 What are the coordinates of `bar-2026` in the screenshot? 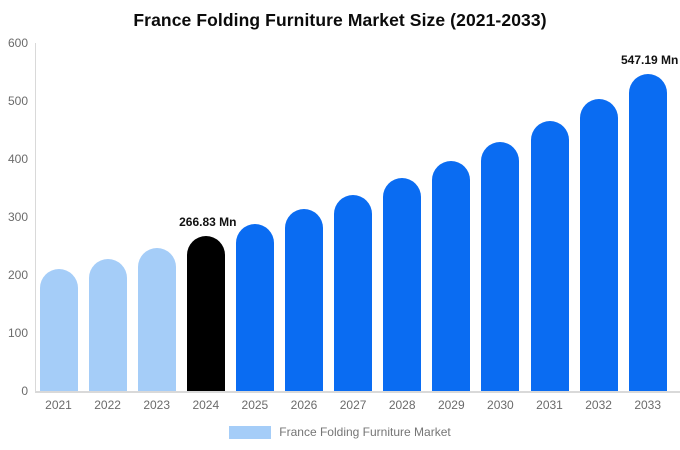 It's located at (304, 300).